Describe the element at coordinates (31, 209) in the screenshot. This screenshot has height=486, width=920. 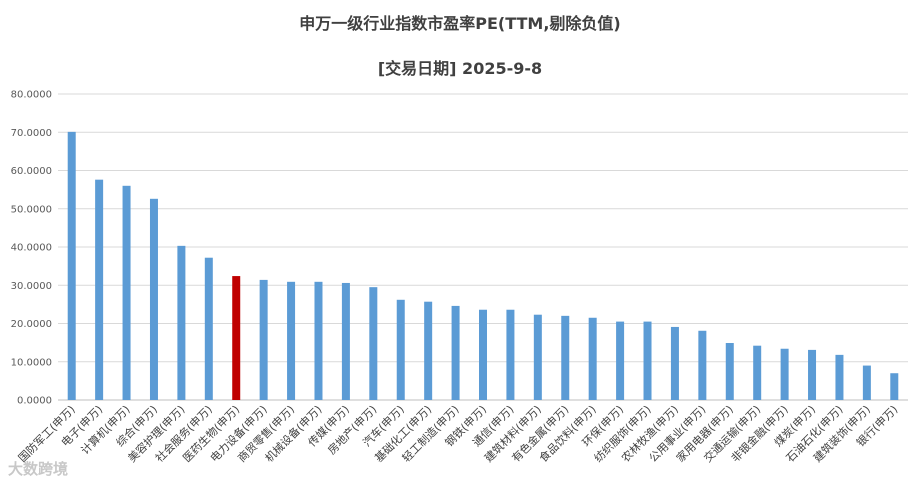
I see `y-tick-label: 50.0000` at that location.